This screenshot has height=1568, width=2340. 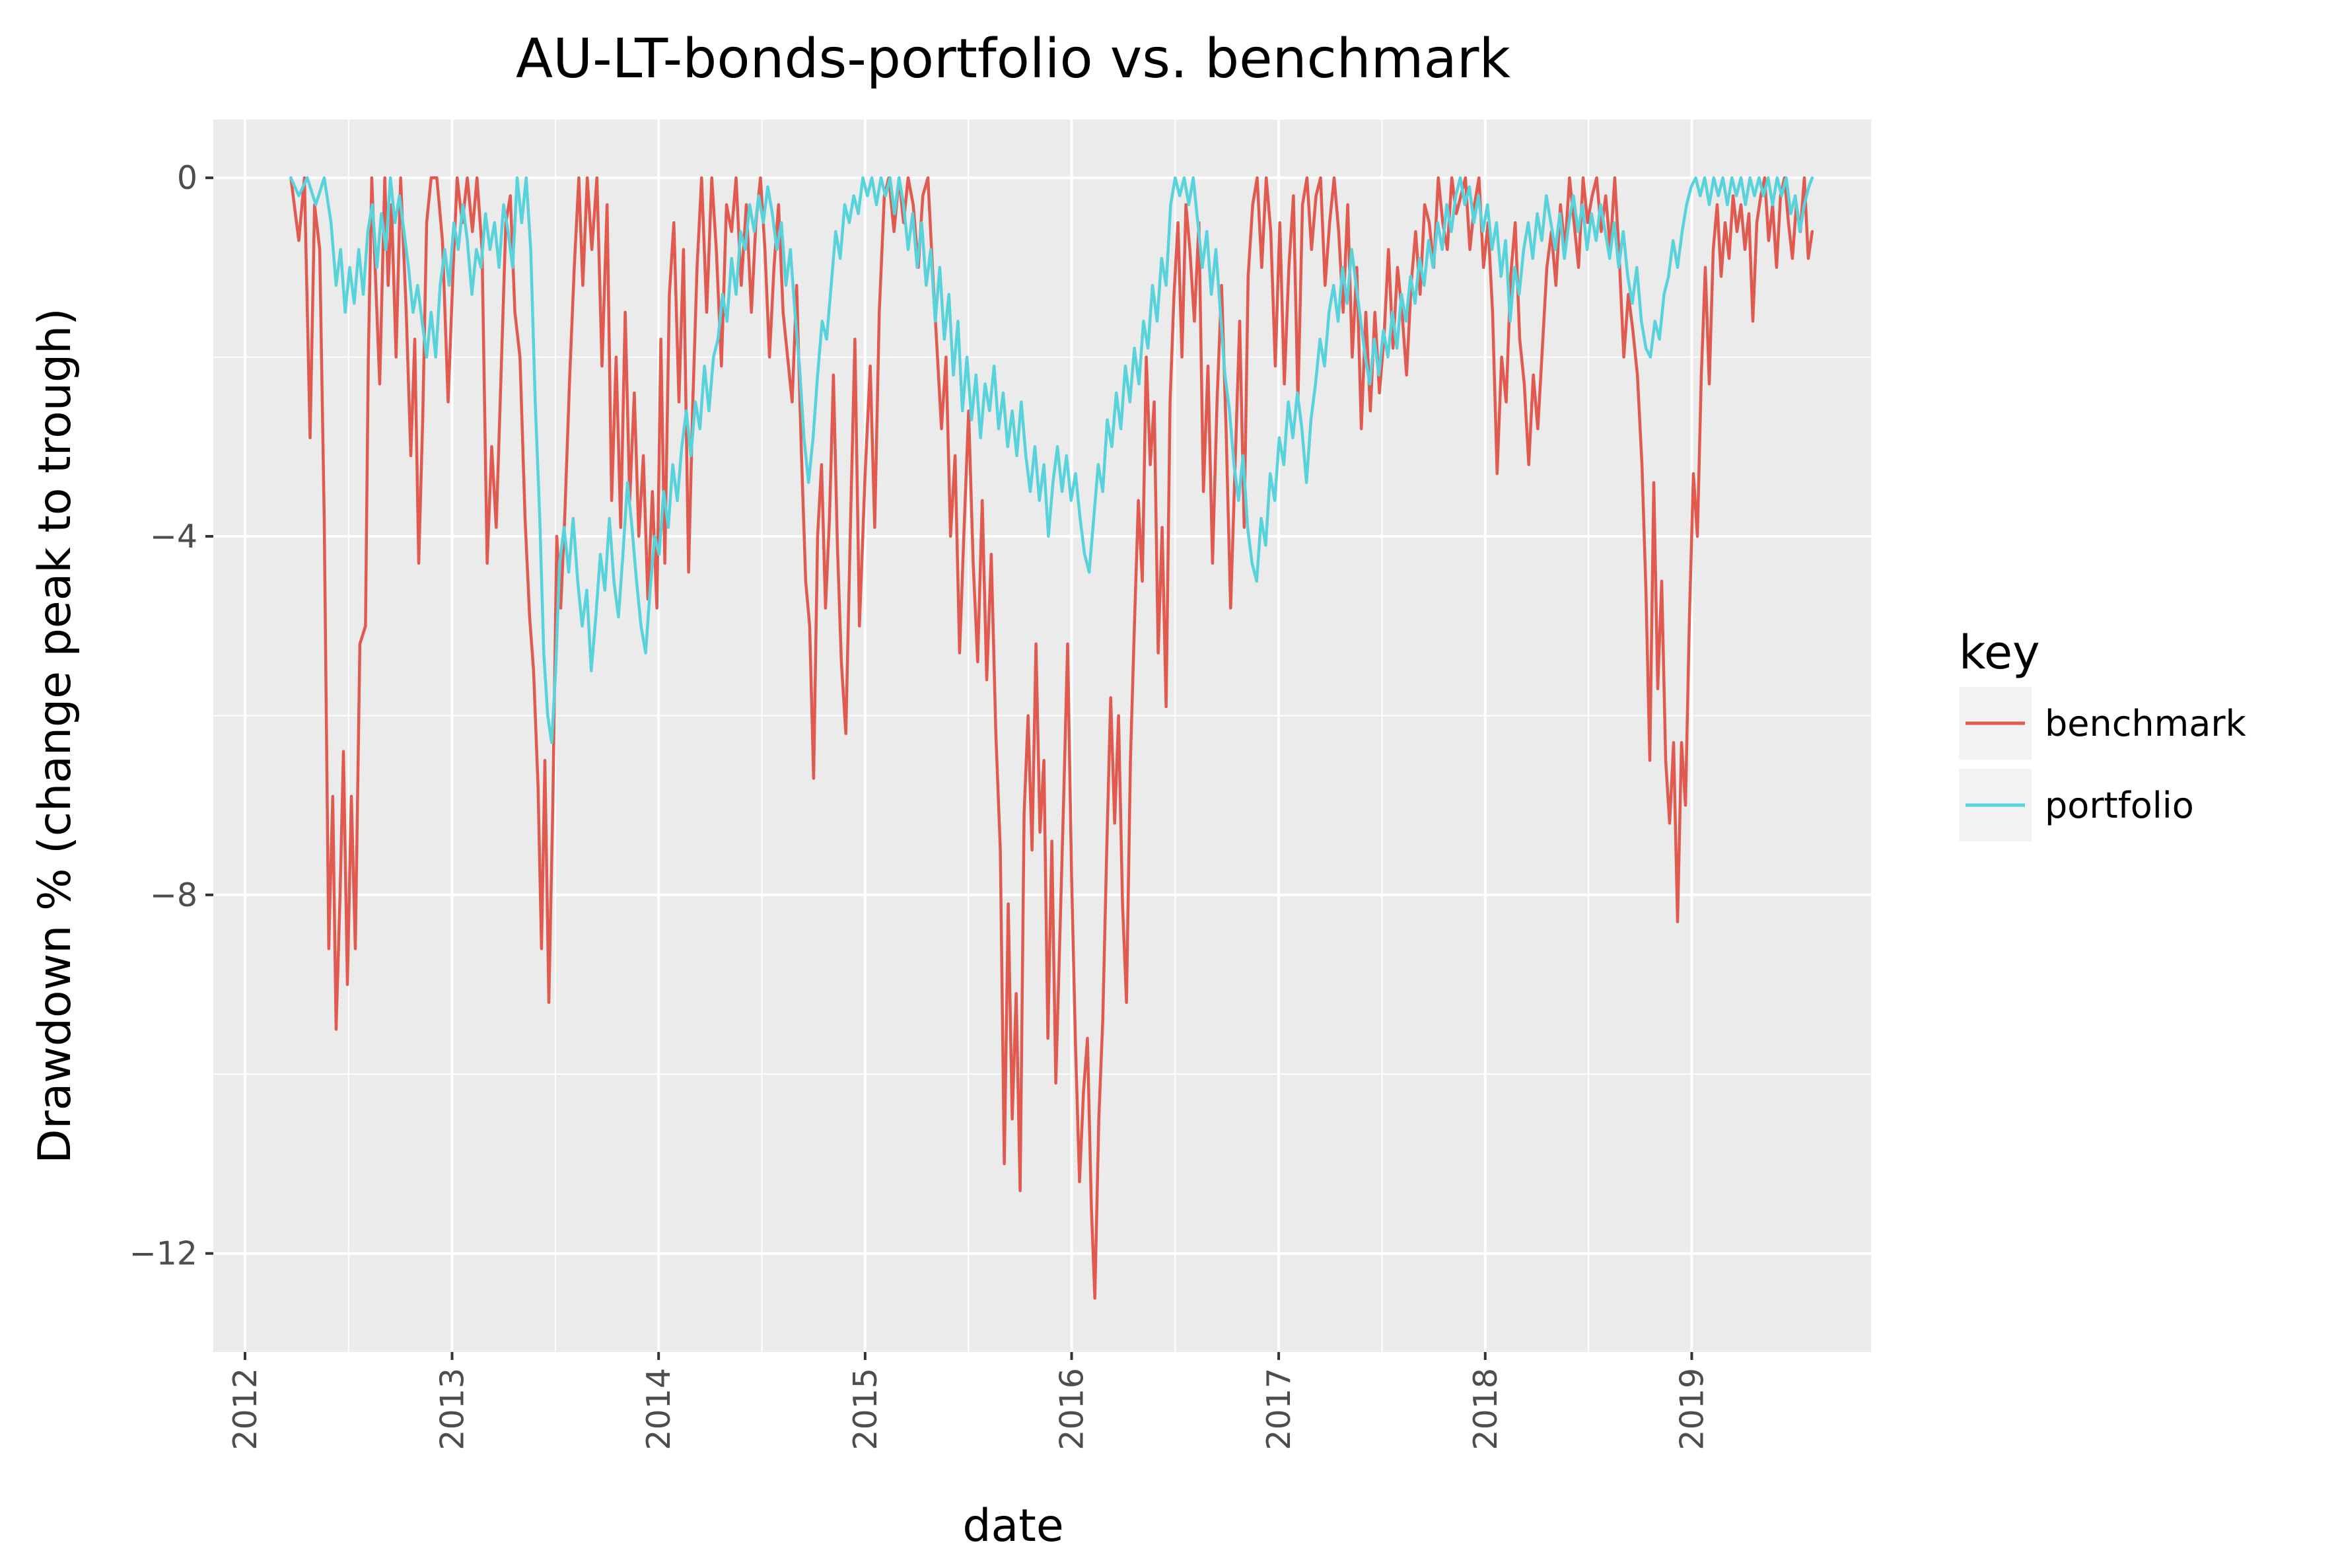 I want to click on legend-title: key, so click(x=1999, y=652).